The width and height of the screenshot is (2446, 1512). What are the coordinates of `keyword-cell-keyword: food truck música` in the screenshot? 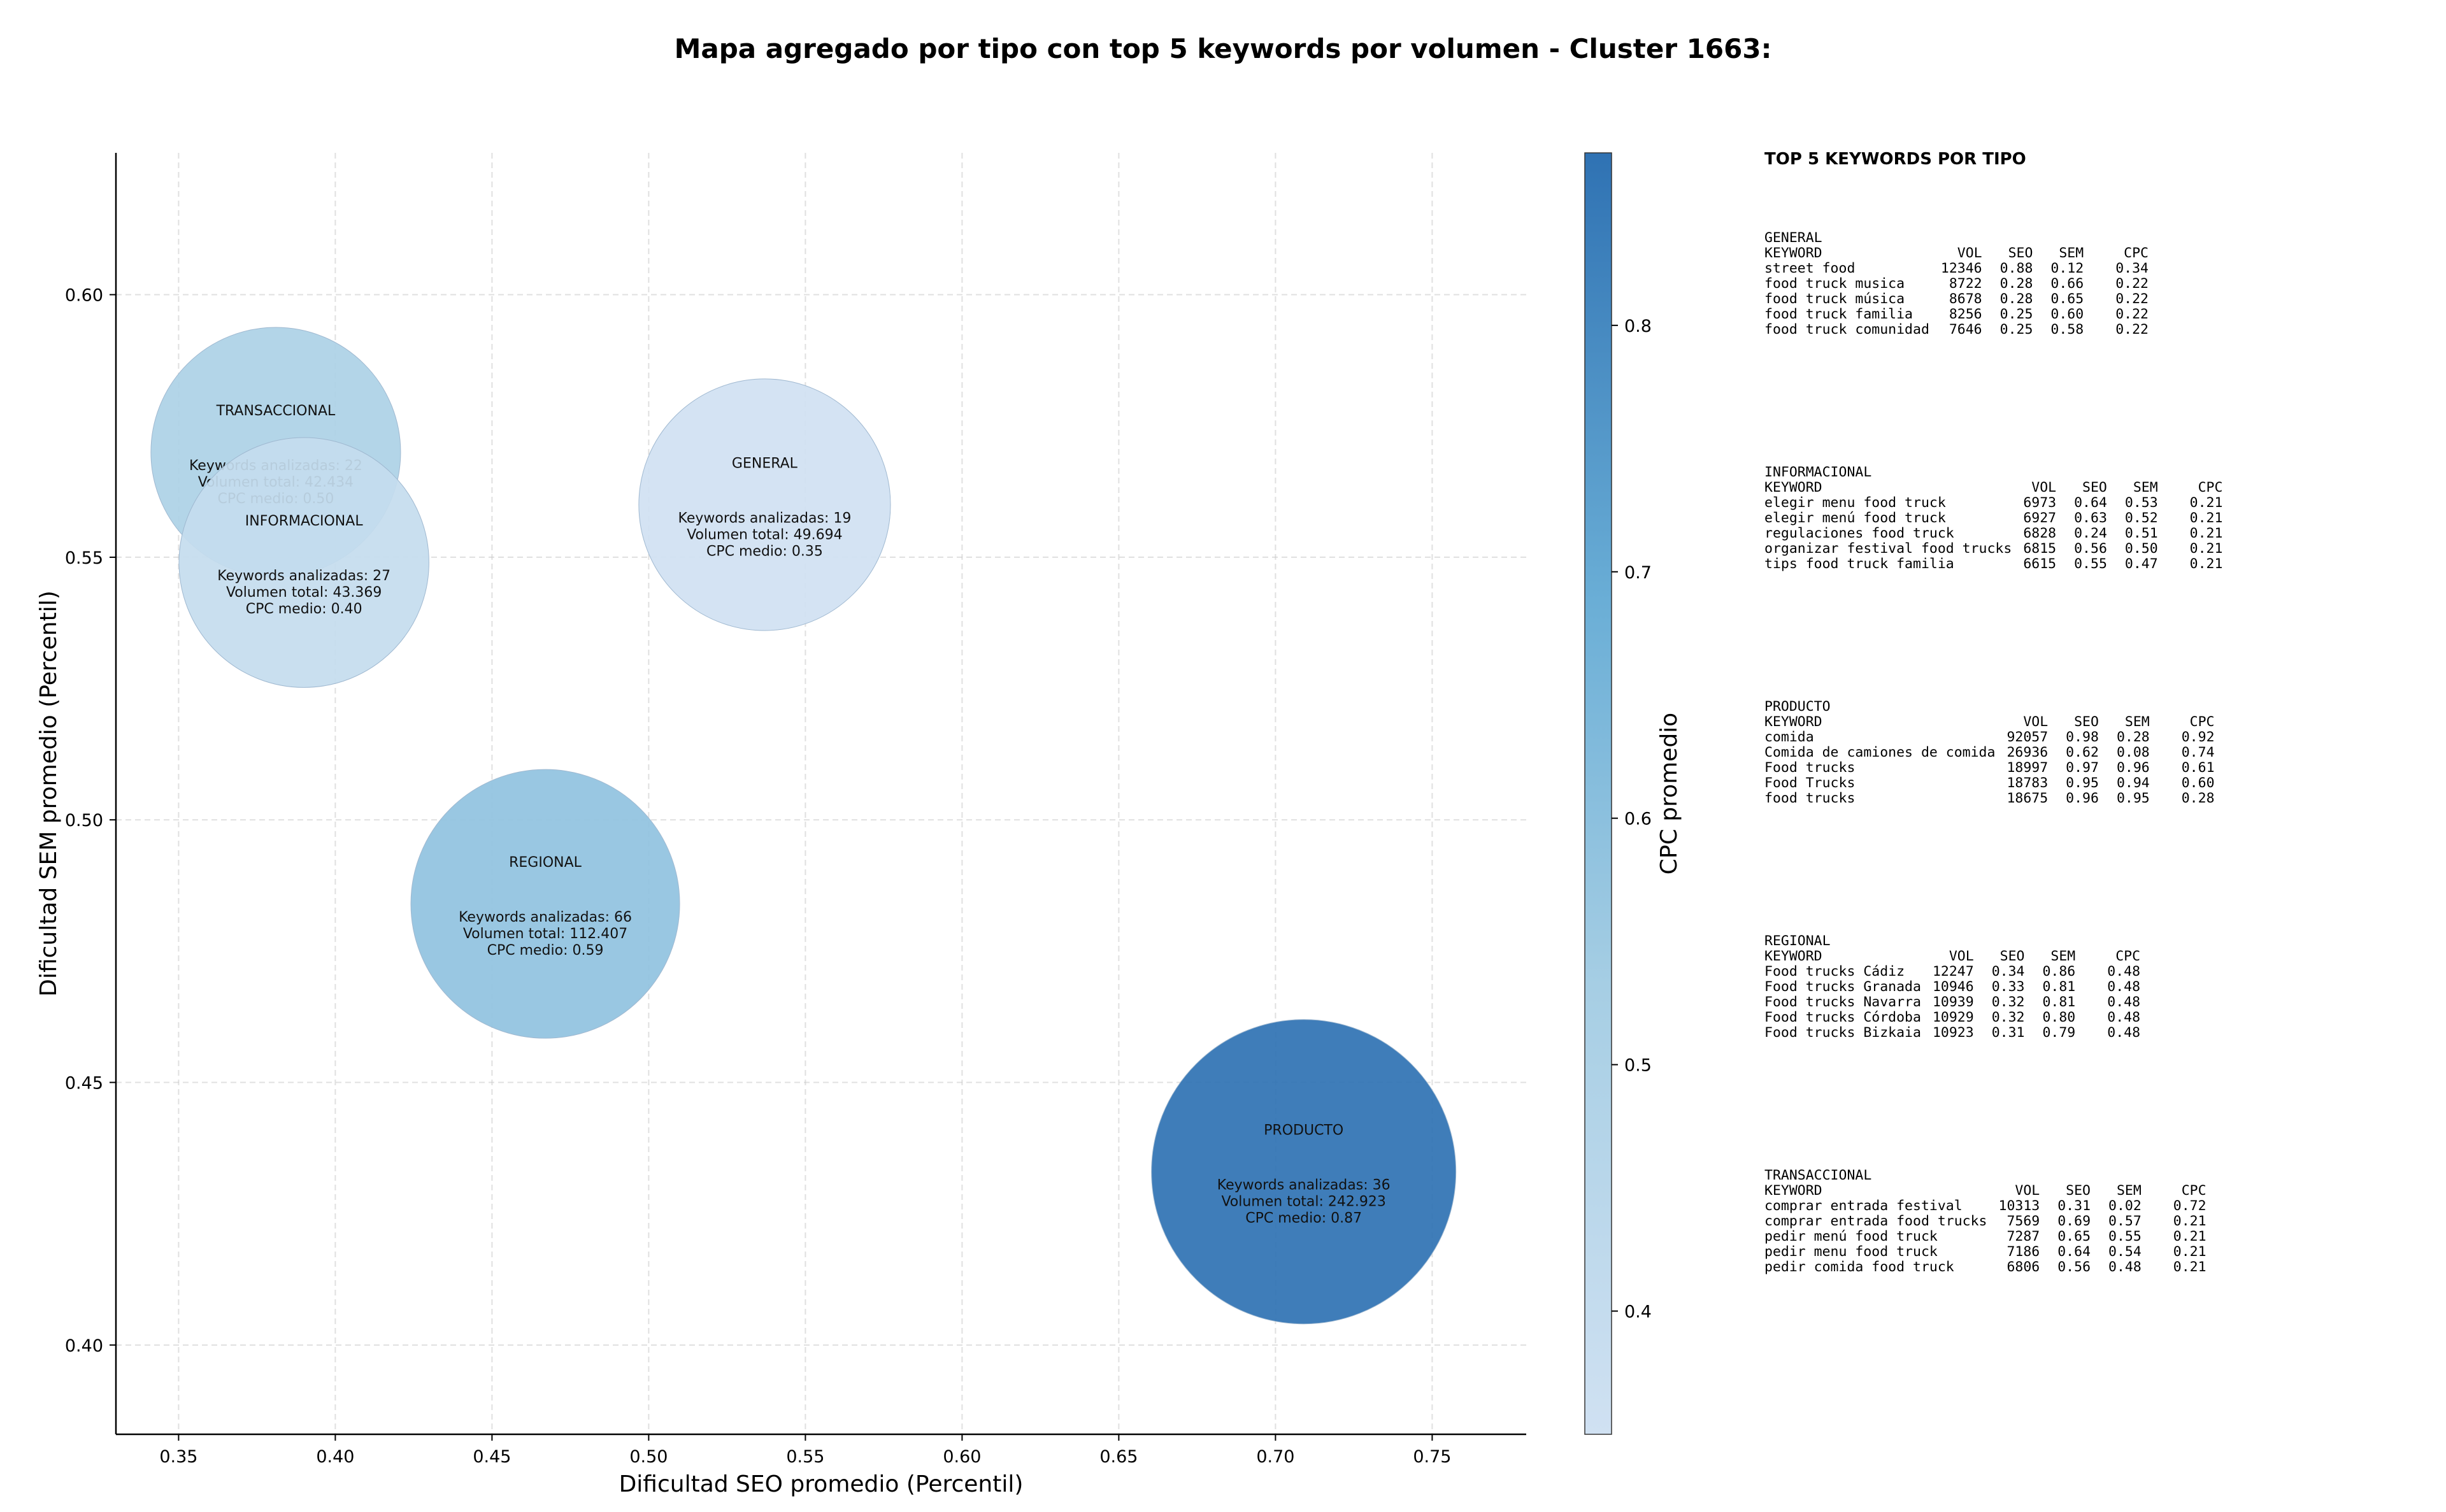 It's located at (1834, 299).